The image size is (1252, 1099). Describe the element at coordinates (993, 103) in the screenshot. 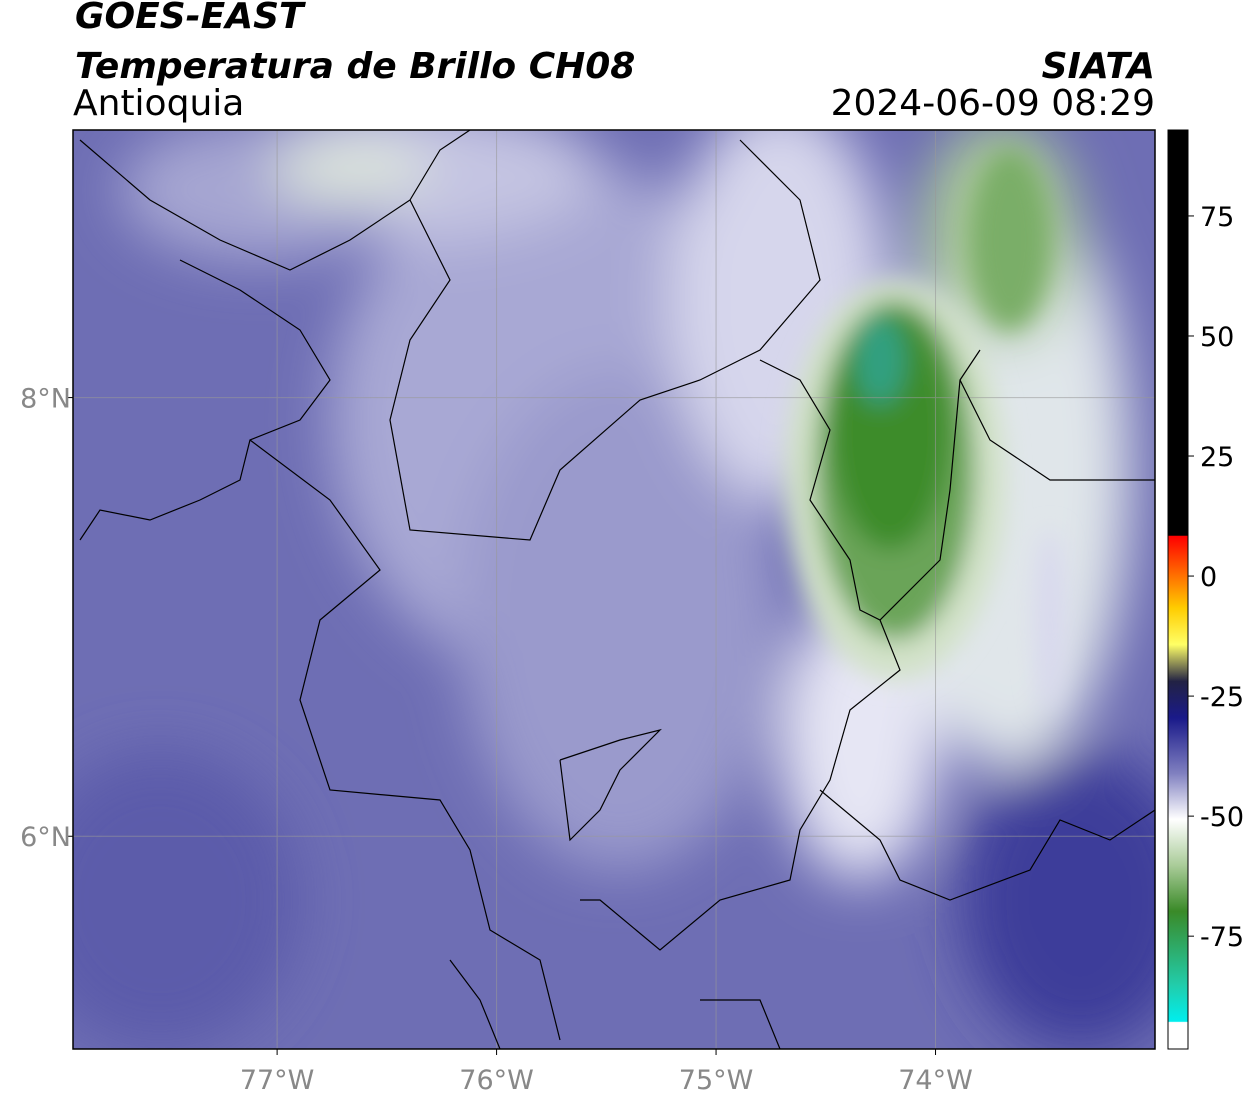

I see `timestamp: 2024-06-09 08:29` at that location.